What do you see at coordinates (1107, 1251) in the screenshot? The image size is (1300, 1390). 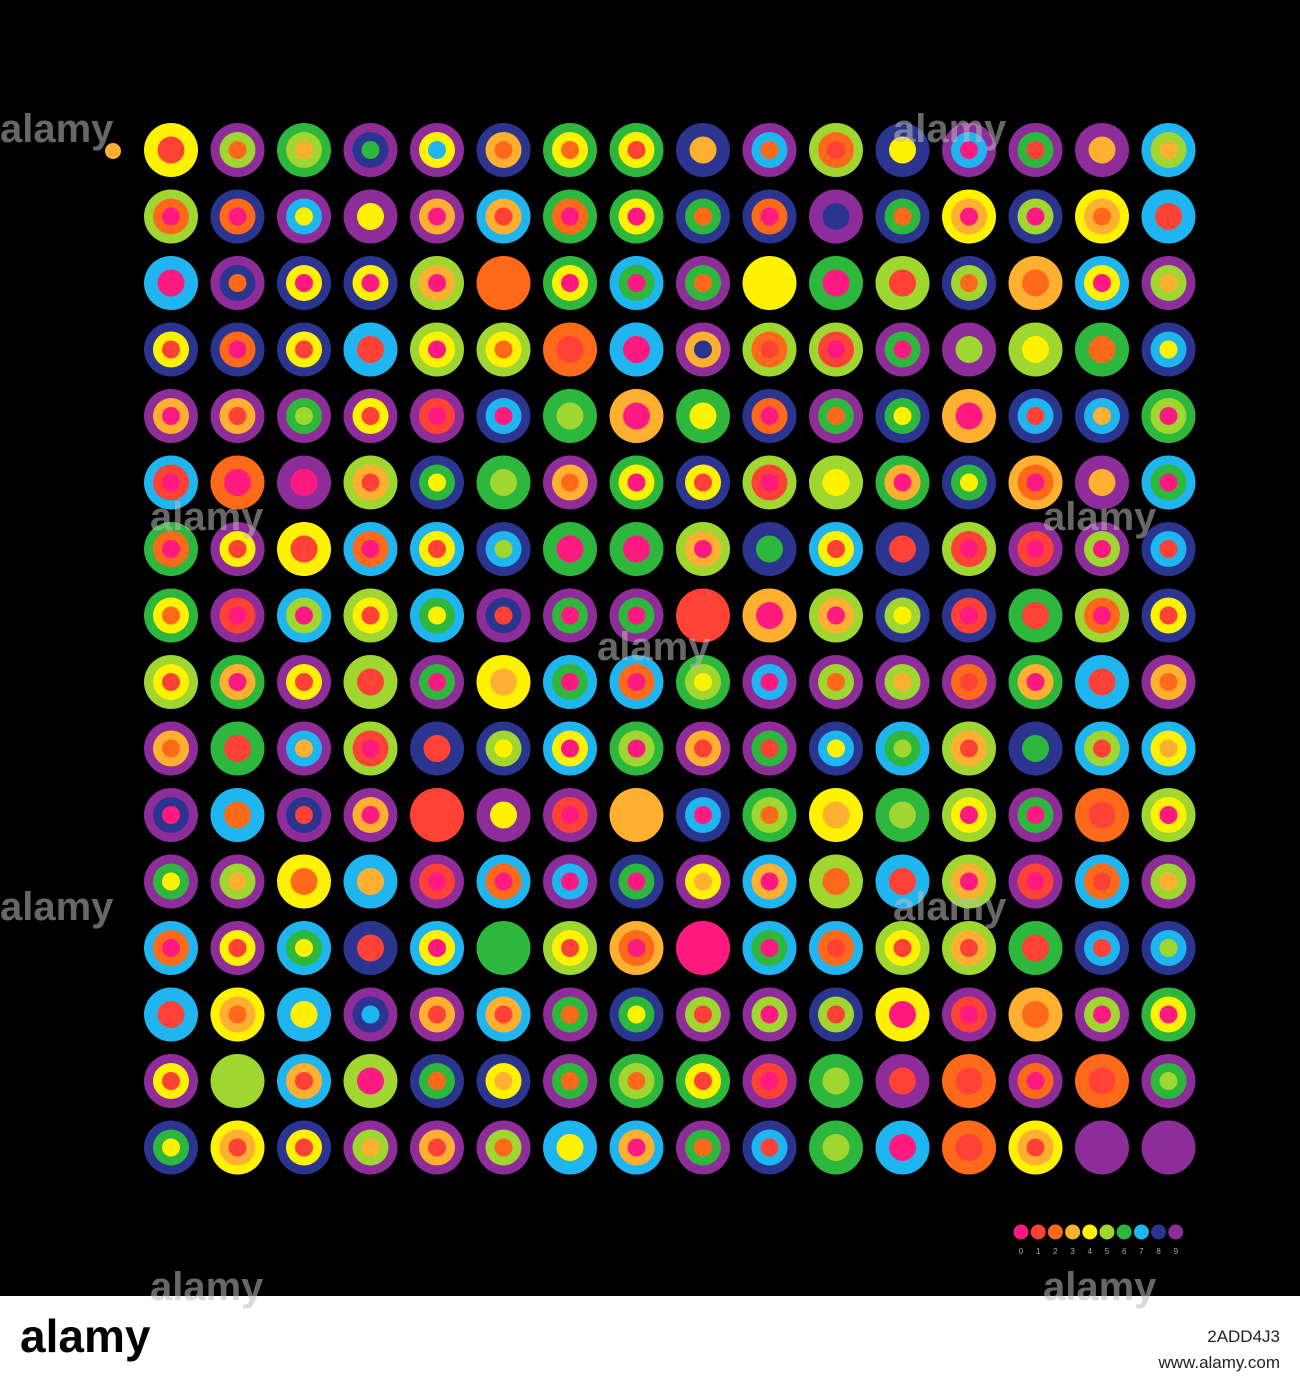 I see `legend-label: 5` at bounding box center [1107, 1251].